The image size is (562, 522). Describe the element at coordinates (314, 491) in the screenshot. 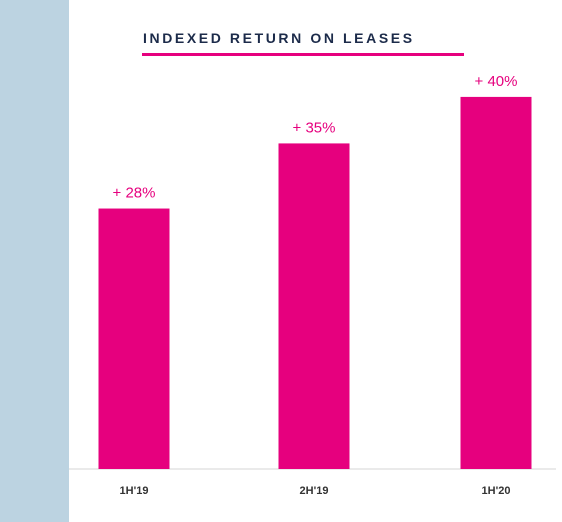

I see `x-tick-label-1: 2H'19` at that location.